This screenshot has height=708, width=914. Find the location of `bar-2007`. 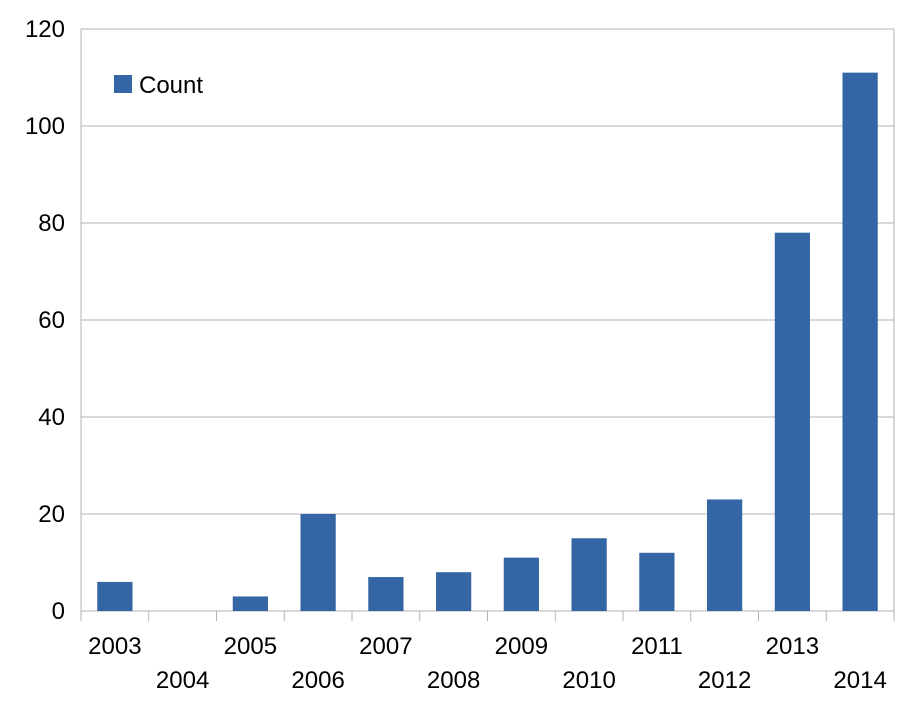

bar-2007 is located at coordinates (386, 594).